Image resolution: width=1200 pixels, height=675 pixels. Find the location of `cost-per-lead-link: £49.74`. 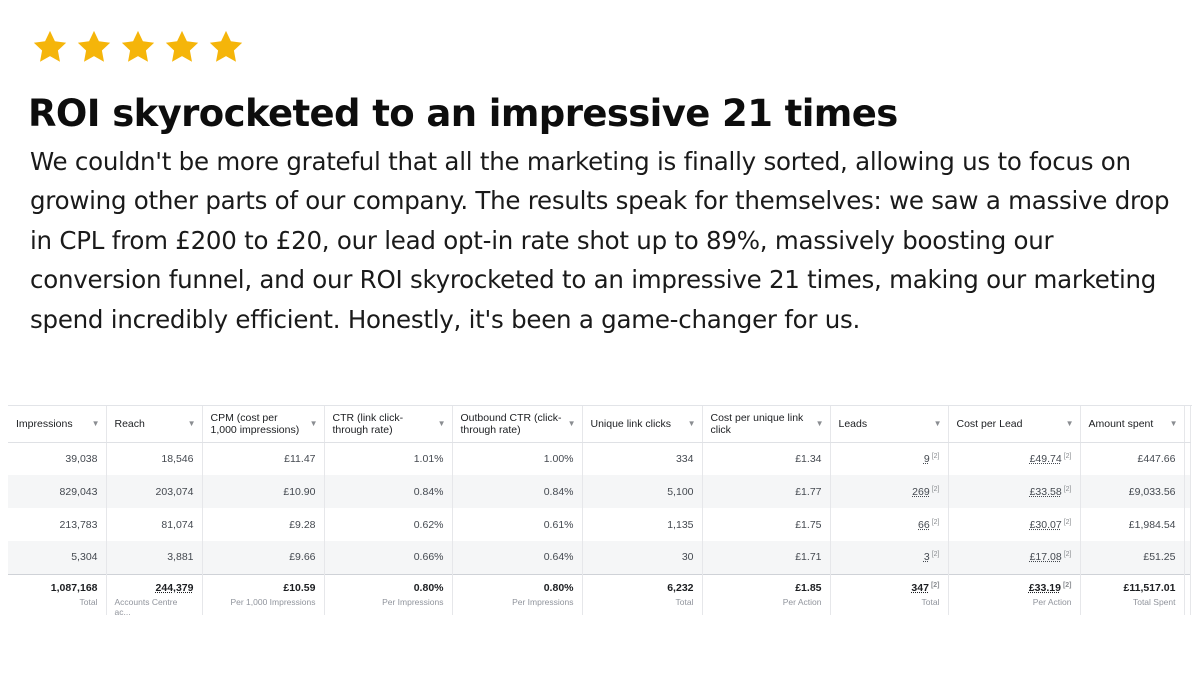

cost-per-lead-link: £49.74 is located at coordinates (1045, 458).